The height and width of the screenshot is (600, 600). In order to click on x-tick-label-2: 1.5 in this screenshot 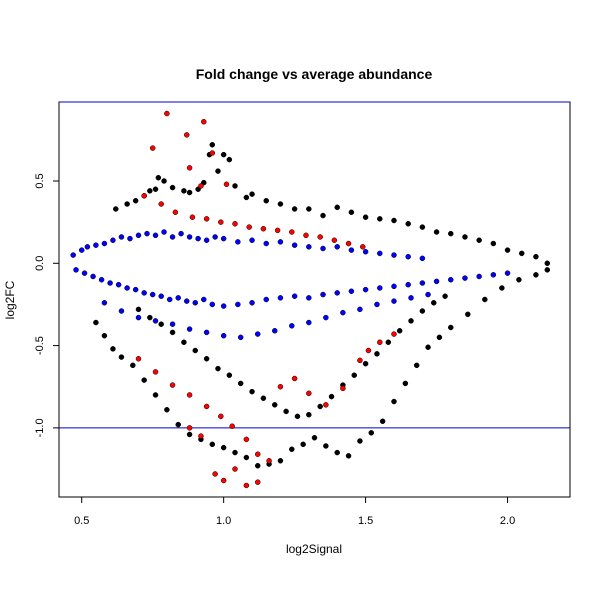, I will do `click(365, 521)`.